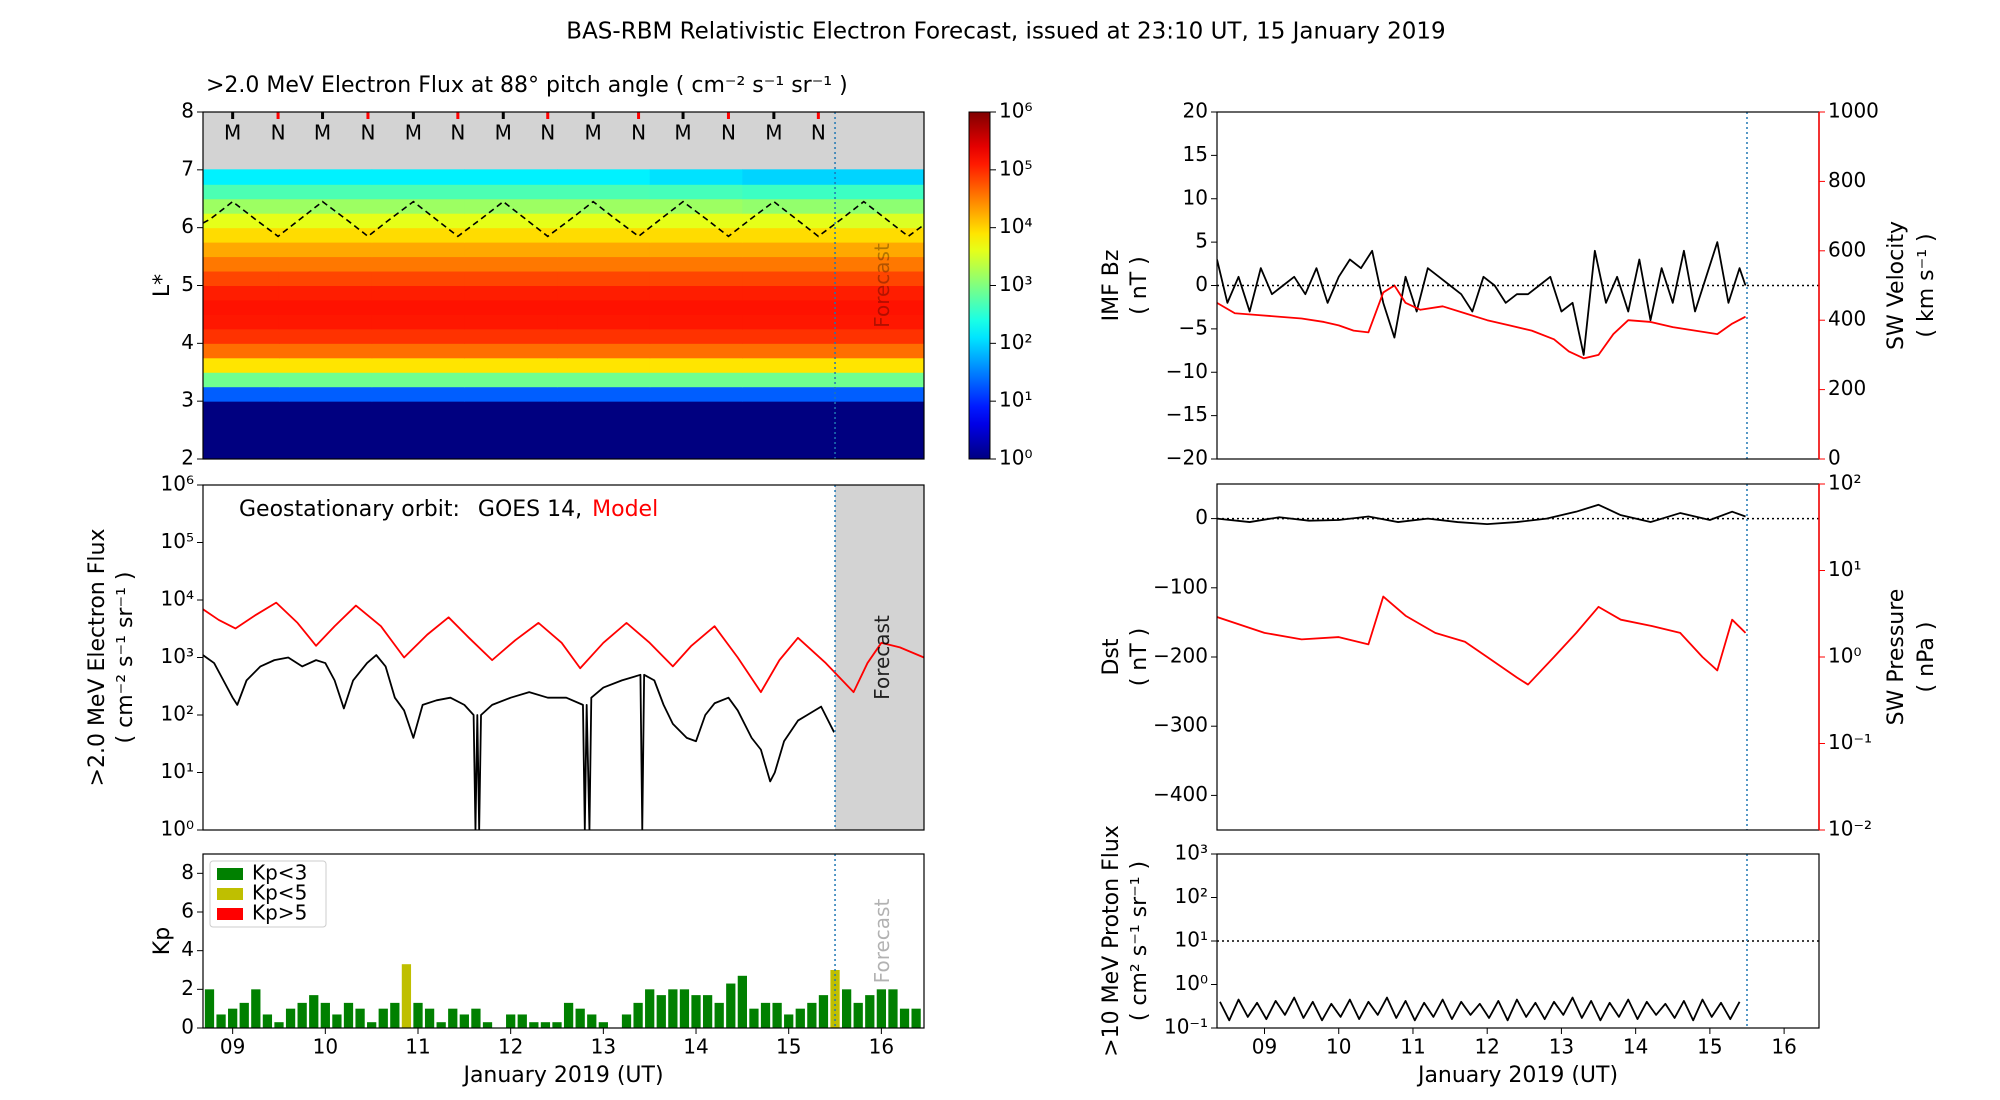 This screenshot has height=1100, width=2000. I want to click on y2-tick-label: 800, so click(1847, 180).